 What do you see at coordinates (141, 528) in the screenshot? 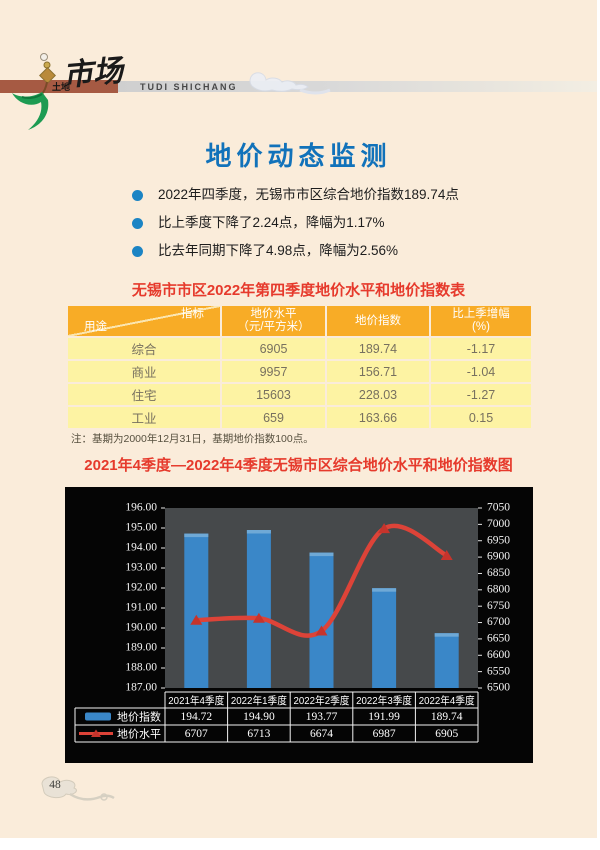
I see `left-axis-label: 195.00` at bounding box center [141, 528].